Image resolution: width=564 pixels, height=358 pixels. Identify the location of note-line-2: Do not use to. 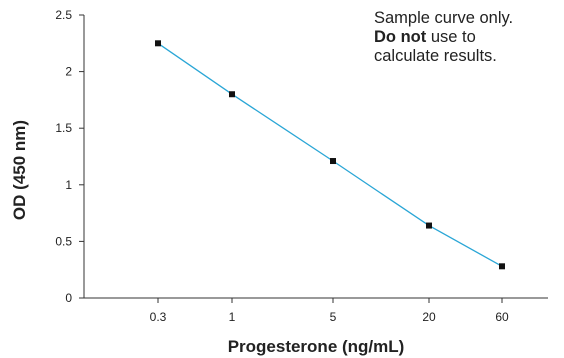
(467, 37).